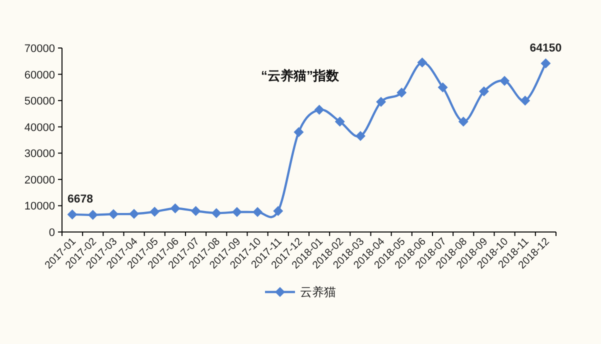 Image resolution: width=601 pixels, height=344 pixels. I want to click on y-tick-label: 30000, so click(39, 154).